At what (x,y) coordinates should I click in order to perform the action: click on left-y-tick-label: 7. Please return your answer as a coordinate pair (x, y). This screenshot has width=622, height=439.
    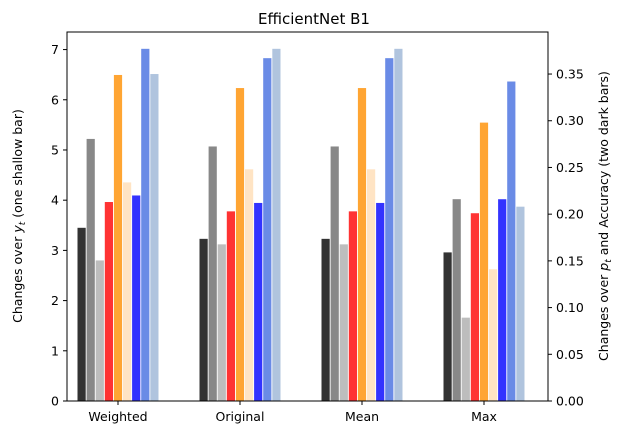
    Looking at the image, I should click on (55, 49).